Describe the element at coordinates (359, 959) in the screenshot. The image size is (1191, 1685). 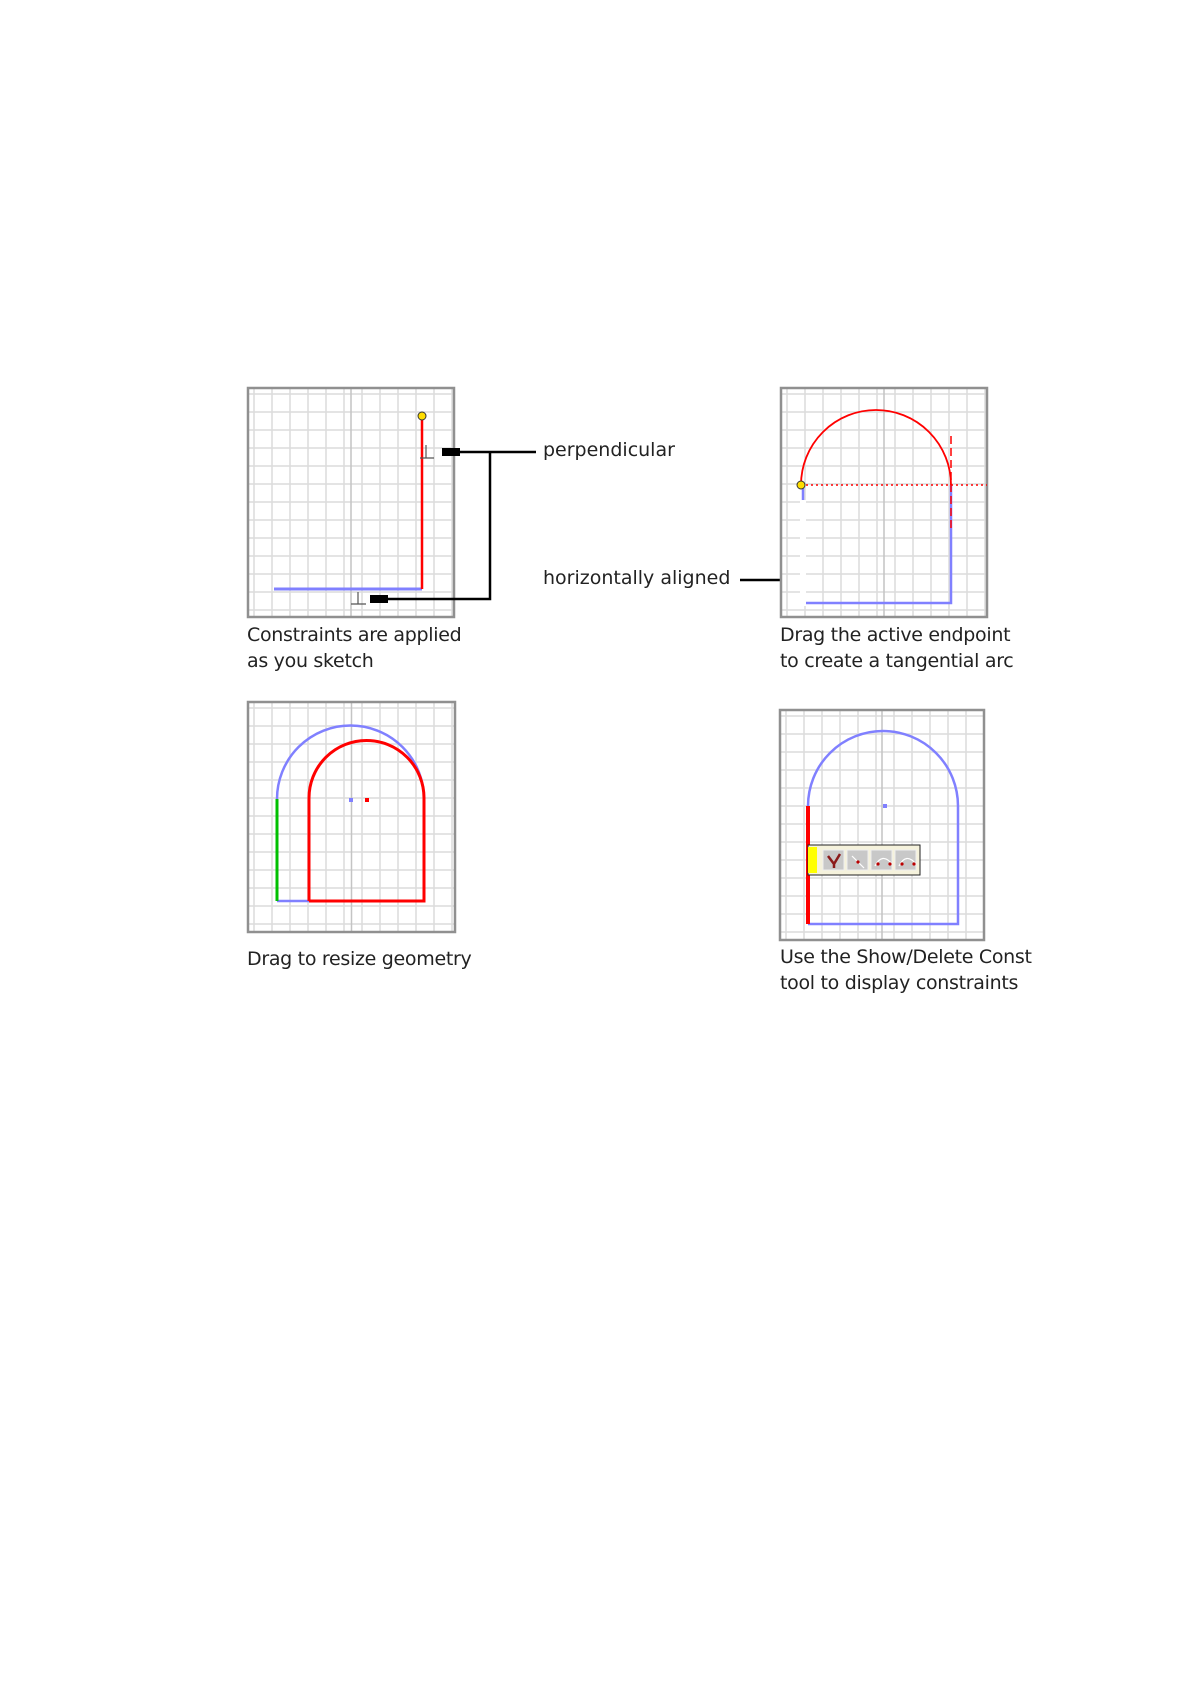
I see `caption-3: Drag to resize geometry` at that location.